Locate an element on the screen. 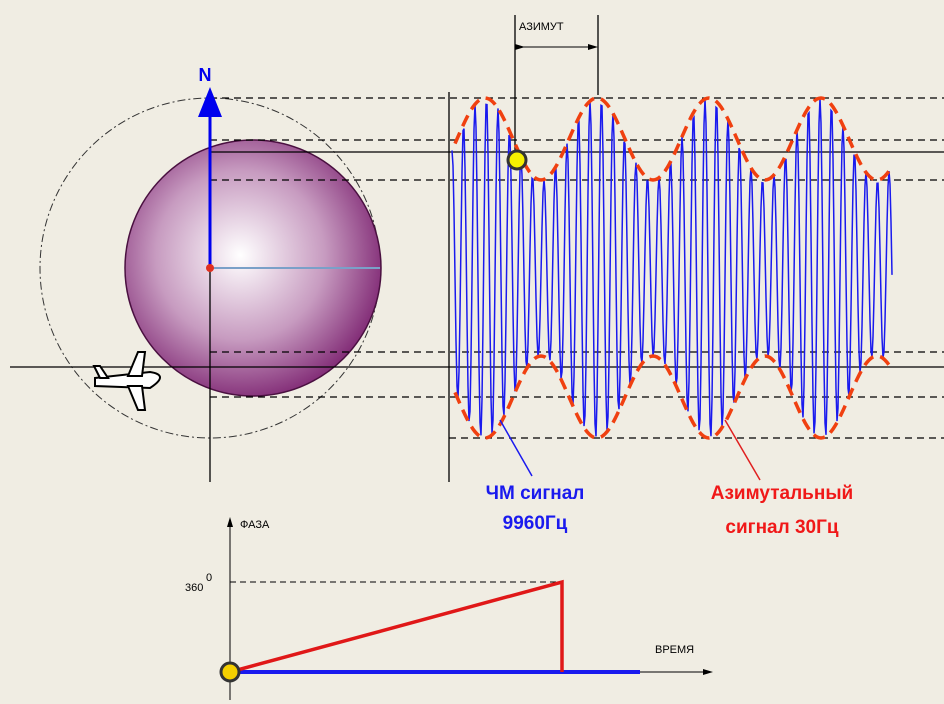 The image size is (944, 704). azimuth-label: АЗИМУТ is located at coordinates (541, 27).